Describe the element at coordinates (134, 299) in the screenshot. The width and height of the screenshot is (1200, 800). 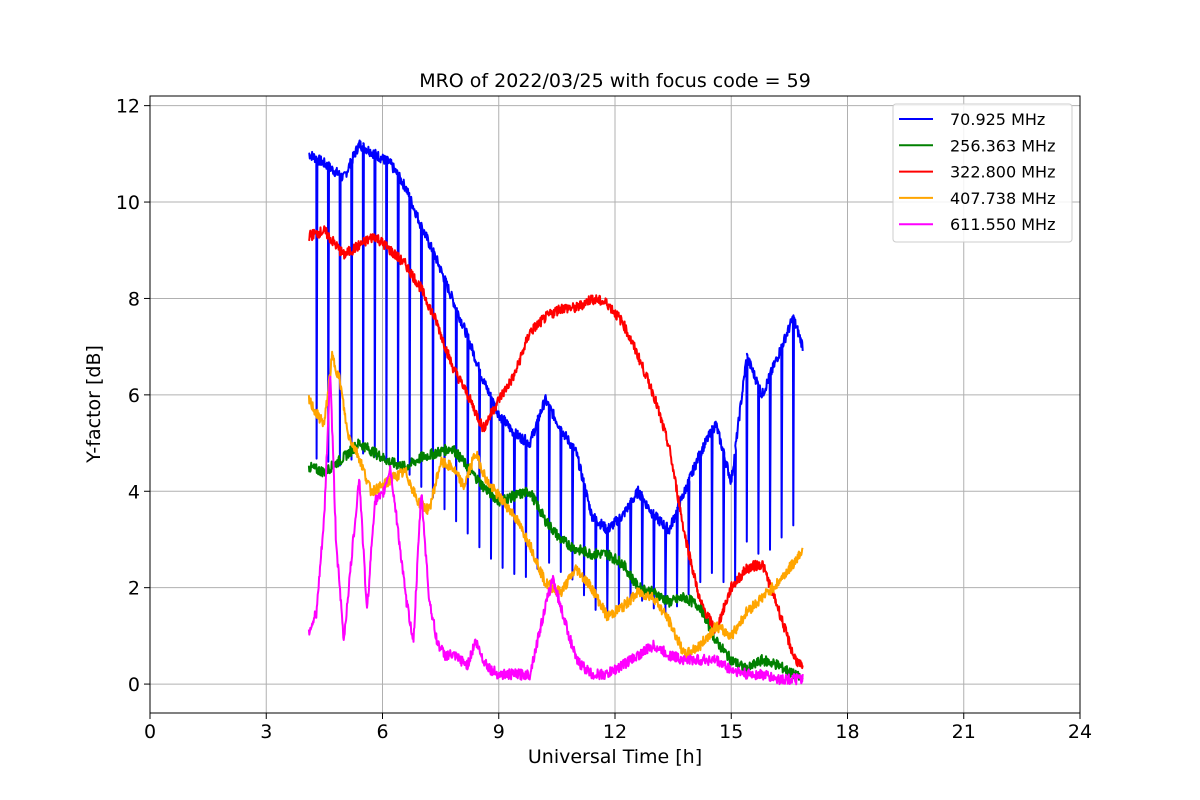
I see `y-tick-label: 8` at that location.